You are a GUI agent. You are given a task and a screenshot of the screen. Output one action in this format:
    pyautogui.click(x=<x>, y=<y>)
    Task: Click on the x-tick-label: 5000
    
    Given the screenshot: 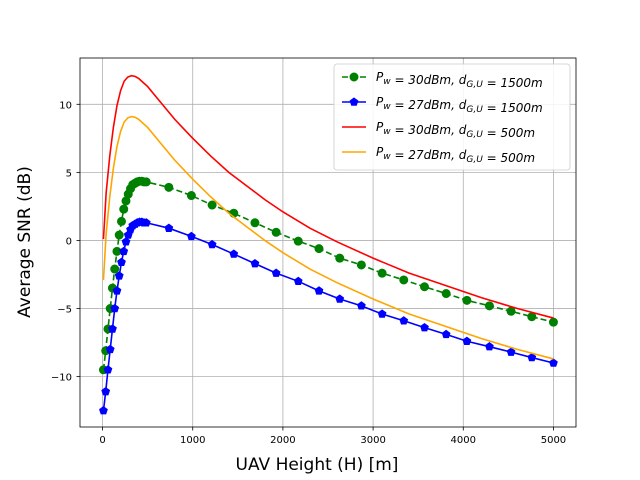 What is the action you would take?
    pyautogui.click(x=553, y=440)
    